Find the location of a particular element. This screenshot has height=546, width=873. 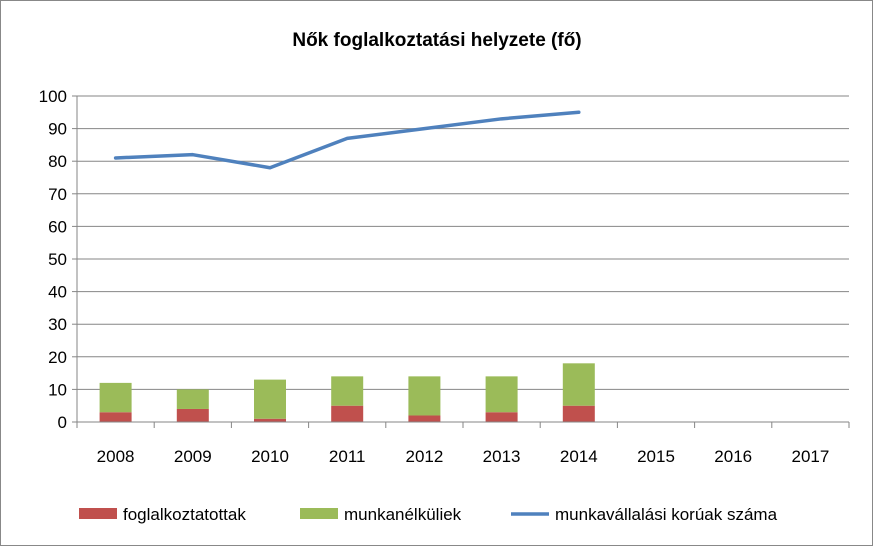

legend-working-age-label: munkavállalási korúak száma is located at coordinates (666, 514).